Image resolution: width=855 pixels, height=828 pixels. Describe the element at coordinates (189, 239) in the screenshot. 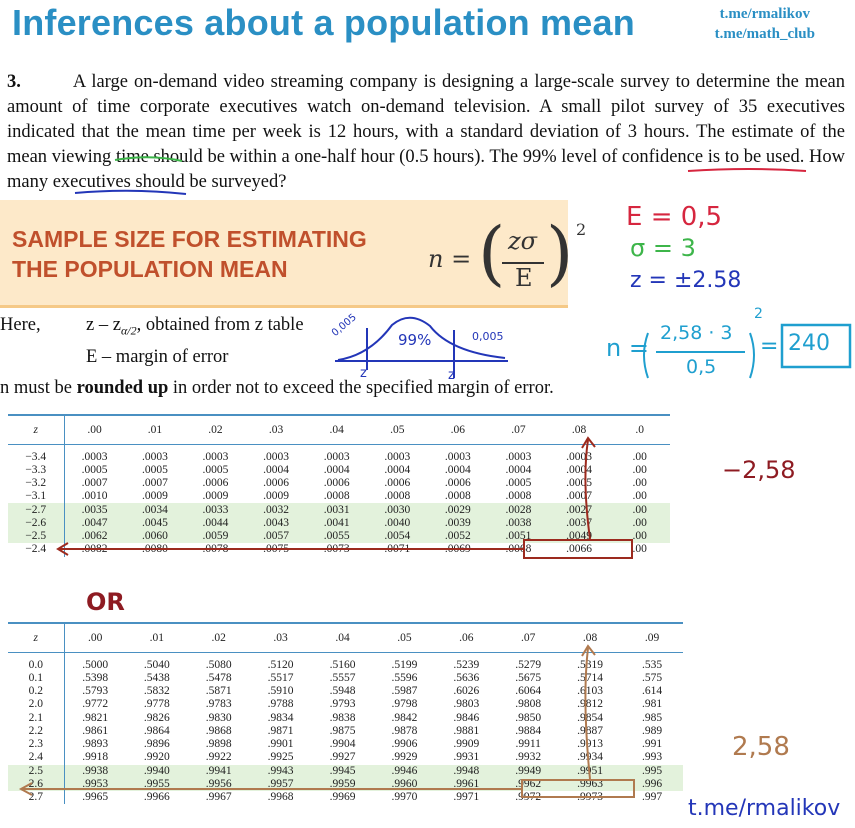

I see `banner-line-1: SAMPLE SIZE FOR ESTIMATING` at that location.